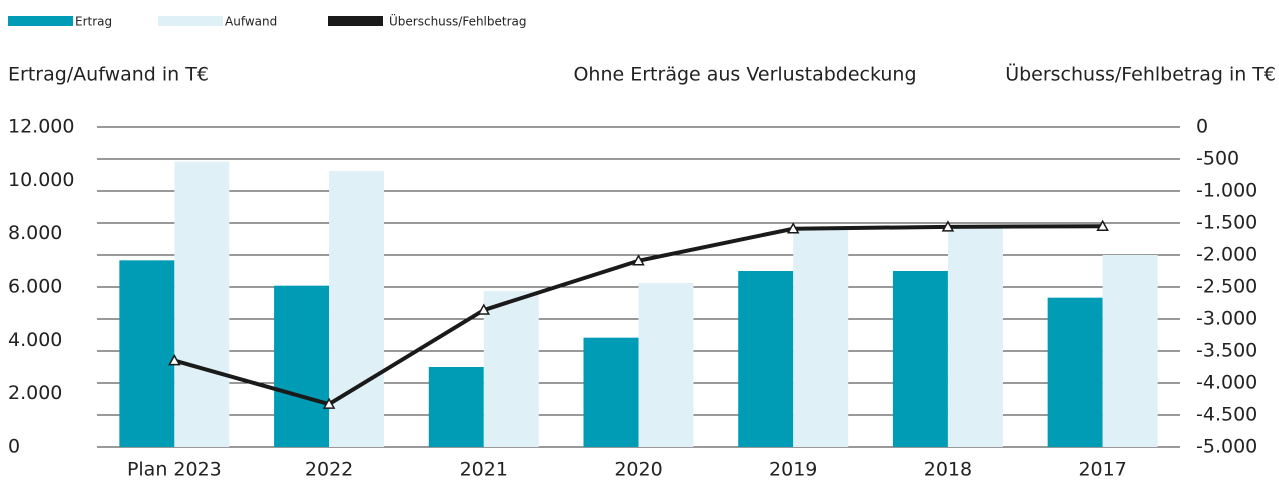  Describe the element at coordinates (1217, 159) in the screenshot. I see `y2-tick-label: -500` at that location.